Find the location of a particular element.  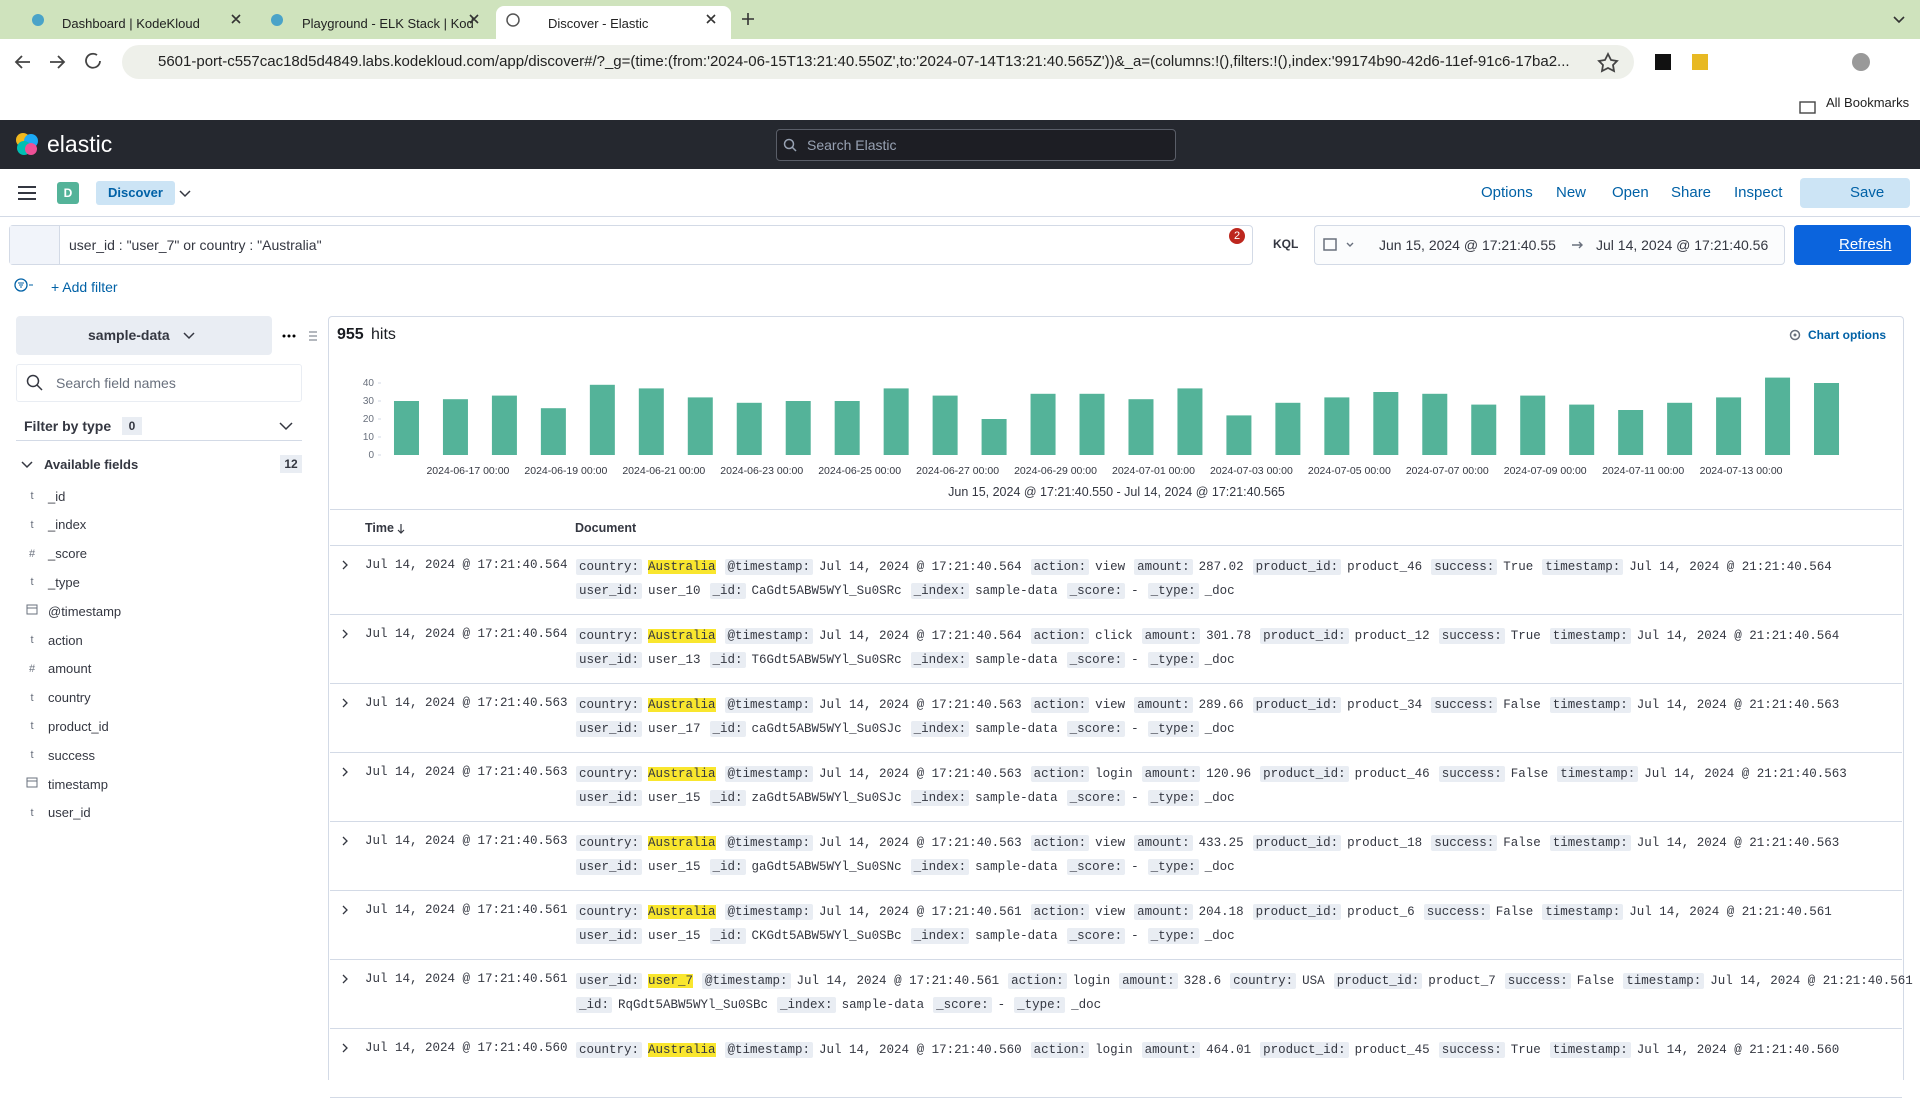

data-view-name: sample-data is located at coordinates (129, 335).